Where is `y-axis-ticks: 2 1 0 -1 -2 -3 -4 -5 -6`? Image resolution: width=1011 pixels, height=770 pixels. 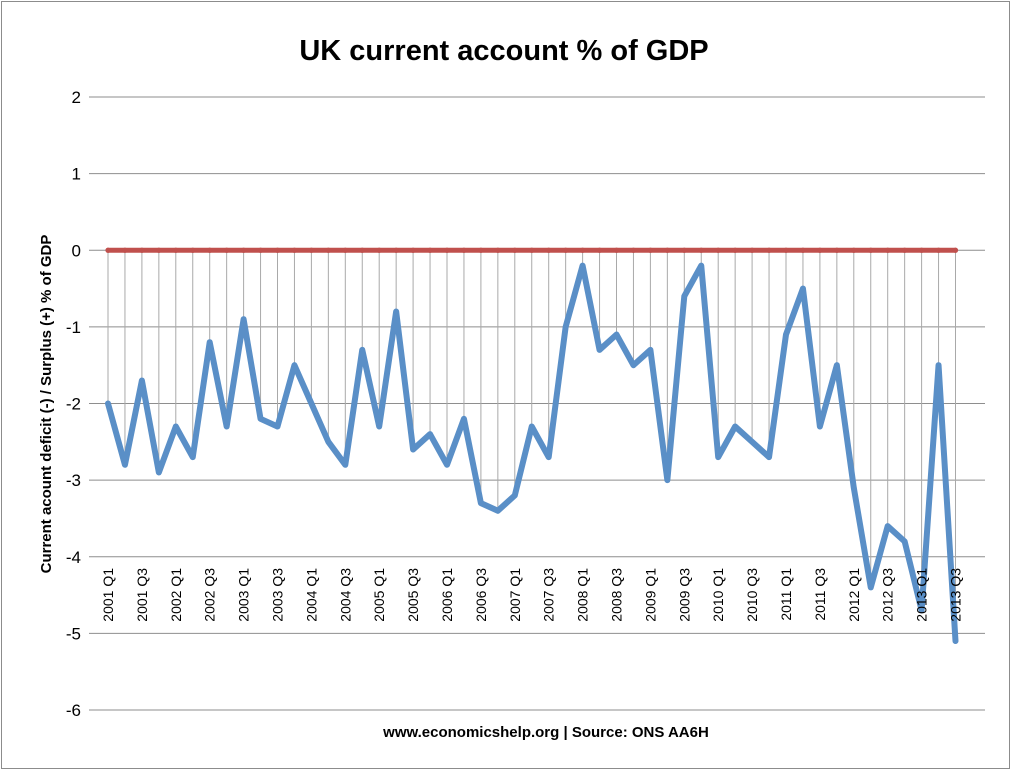
y-axis-ticks: 2 1 0 -1 -2 -3 -4 -5 -6 is located at coordinates (73, 404).